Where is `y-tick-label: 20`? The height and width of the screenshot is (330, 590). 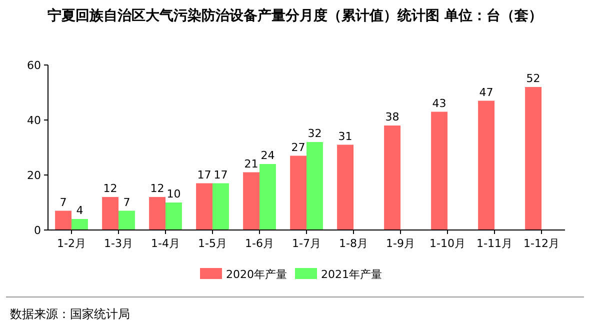
y-tick-label: 20 is located at coordinates (34, 175).